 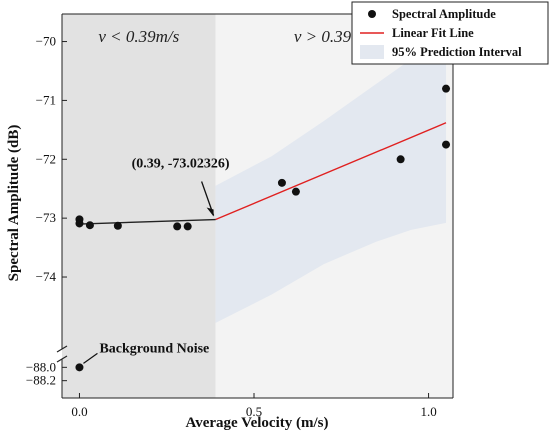 What do you see at coordinates (46, 217) in the screenshot?
I see `y-tick-label: −73` at bounding box center [46, 217].